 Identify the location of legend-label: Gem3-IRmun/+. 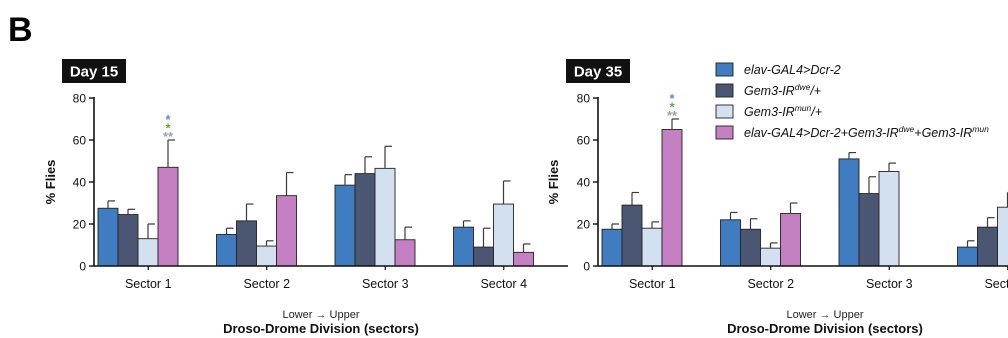
(783, 111).